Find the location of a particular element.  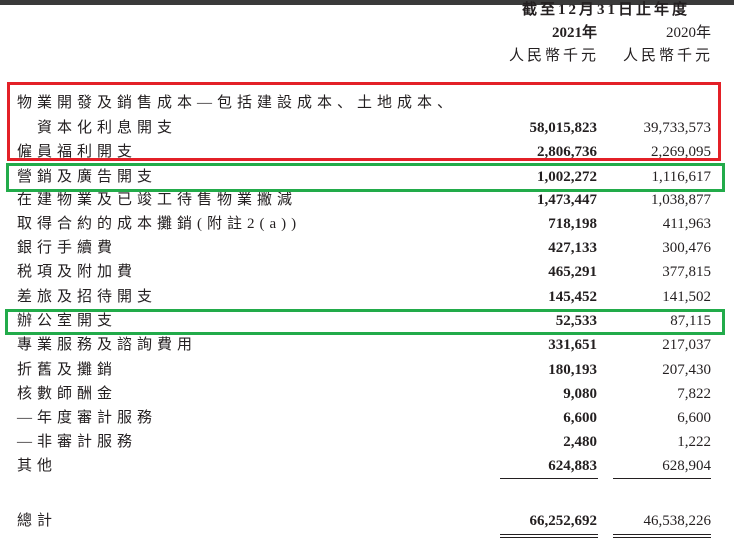

total-current: 66,252,692 is located at coordinates (563, 521).